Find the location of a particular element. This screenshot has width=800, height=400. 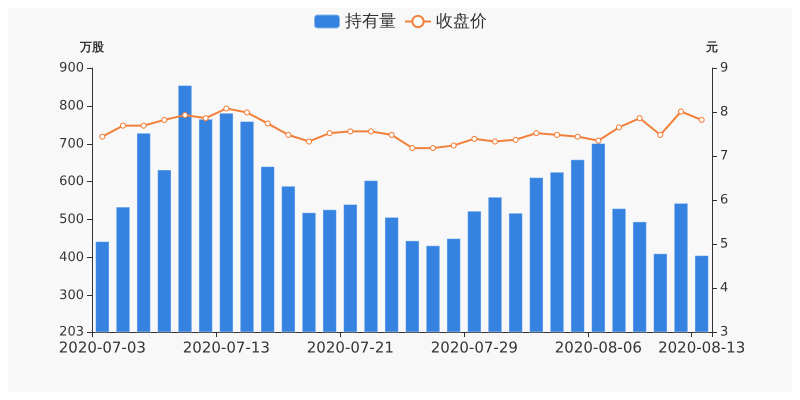

x-tick-label: 2020-07-21 is located at coordinates (350, 347).